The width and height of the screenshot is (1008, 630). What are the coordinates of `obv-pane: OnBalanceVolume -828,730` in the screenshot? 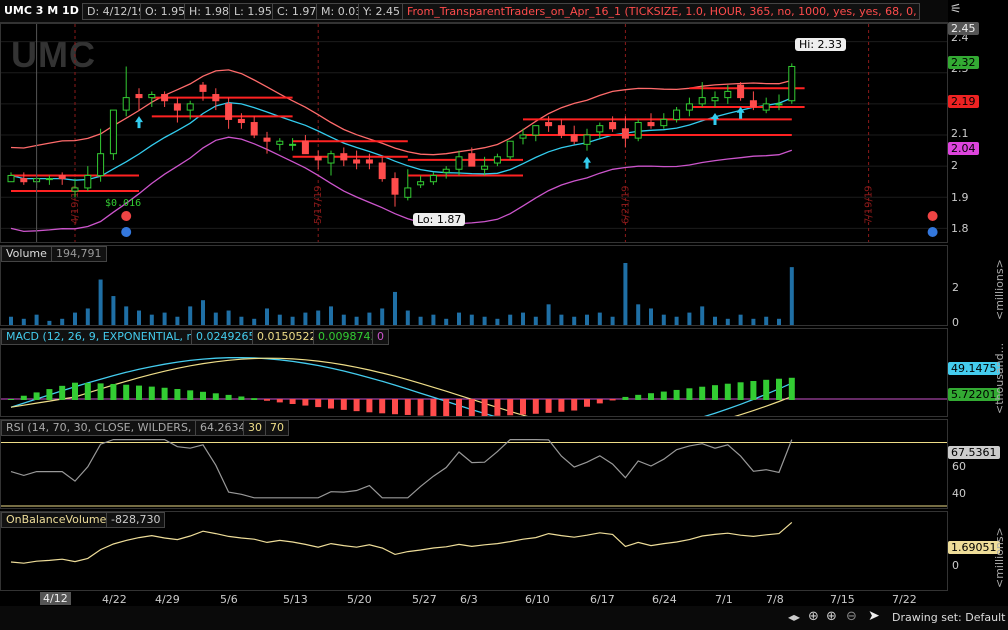 It's located at (474, 551).